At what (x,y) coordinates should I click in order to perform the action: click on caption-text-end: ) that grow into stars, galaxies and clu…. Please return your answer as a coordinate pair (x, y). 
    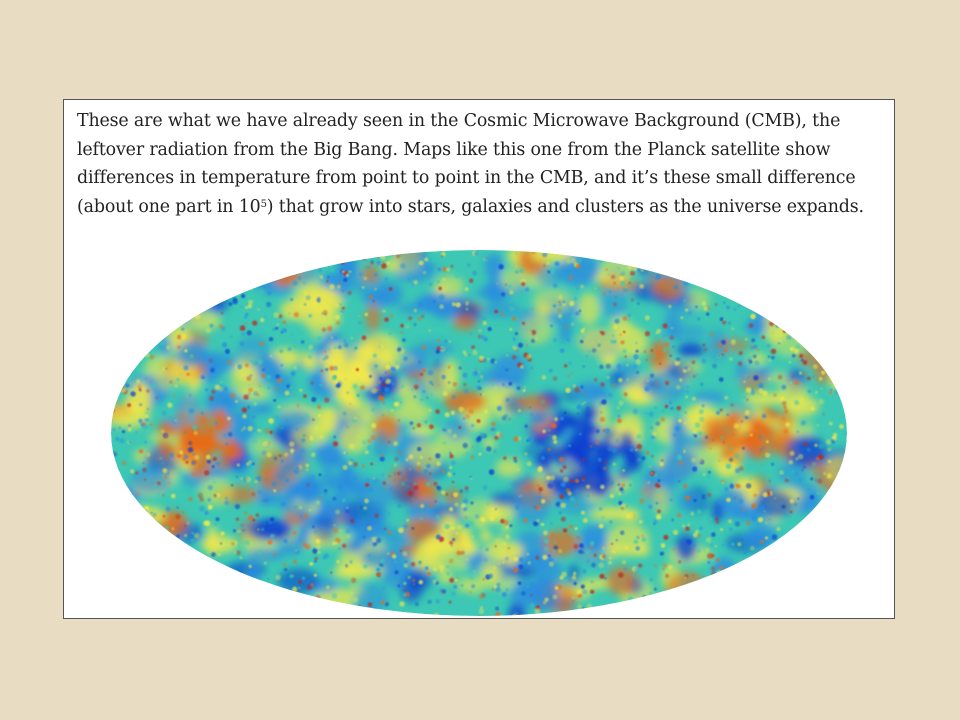
    Looking at the image, I should click on (565, 206).